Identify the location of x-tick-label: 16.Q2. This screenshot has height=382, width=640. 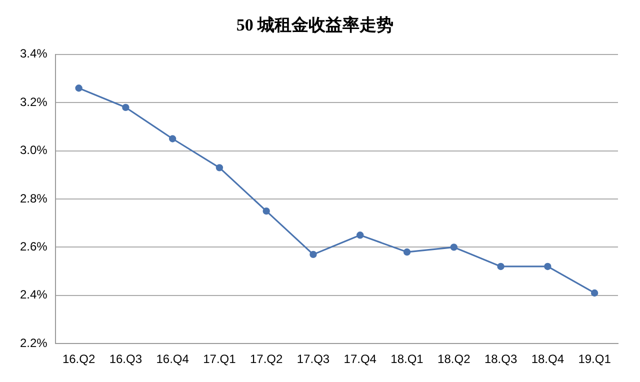
(79, 359).